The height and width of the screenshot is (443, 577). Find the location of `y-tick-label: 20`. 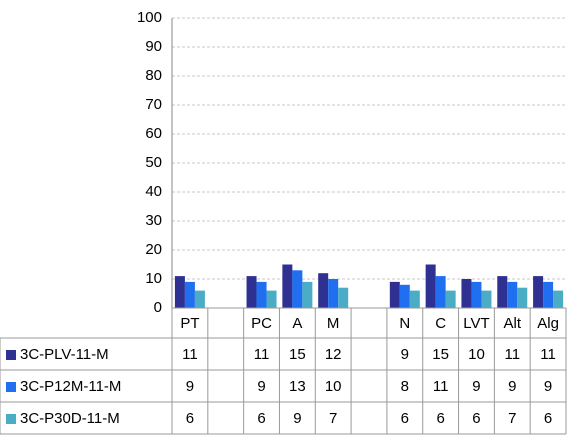

y-tick-label: 20 is located at coordinates (153, 249).